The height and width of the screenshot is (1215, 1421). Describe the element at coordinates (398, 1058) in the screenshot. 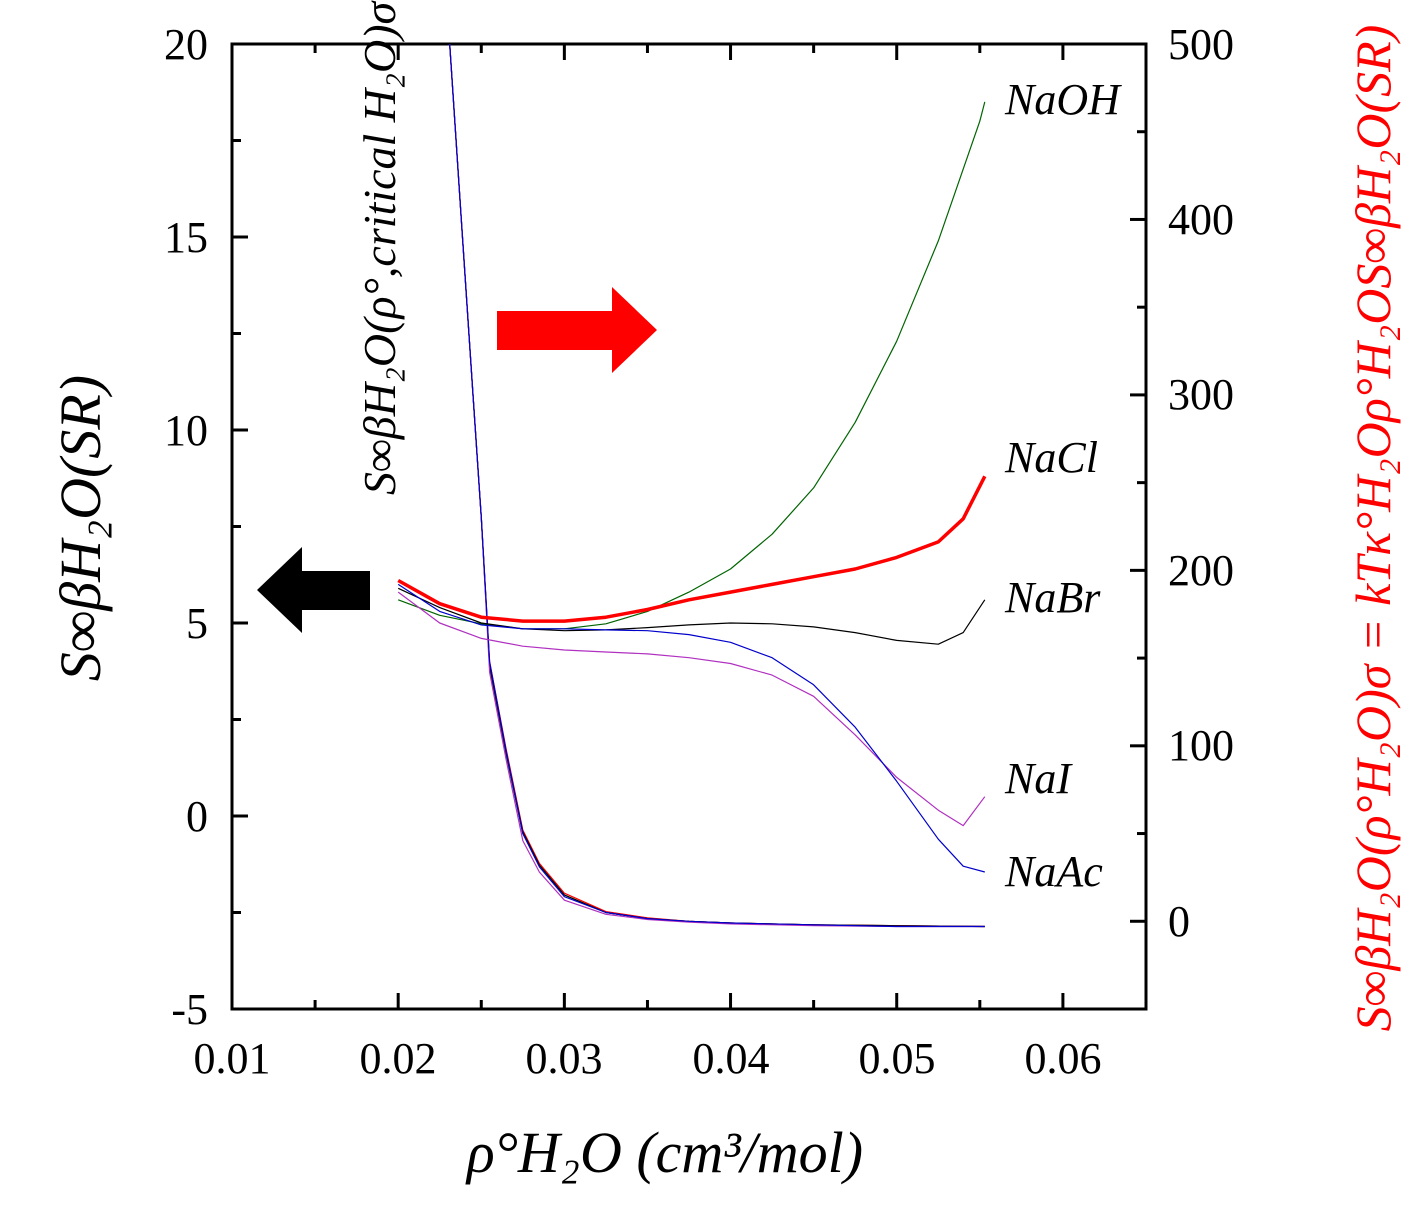

I see `x-tick-label: 0.02` at that location.